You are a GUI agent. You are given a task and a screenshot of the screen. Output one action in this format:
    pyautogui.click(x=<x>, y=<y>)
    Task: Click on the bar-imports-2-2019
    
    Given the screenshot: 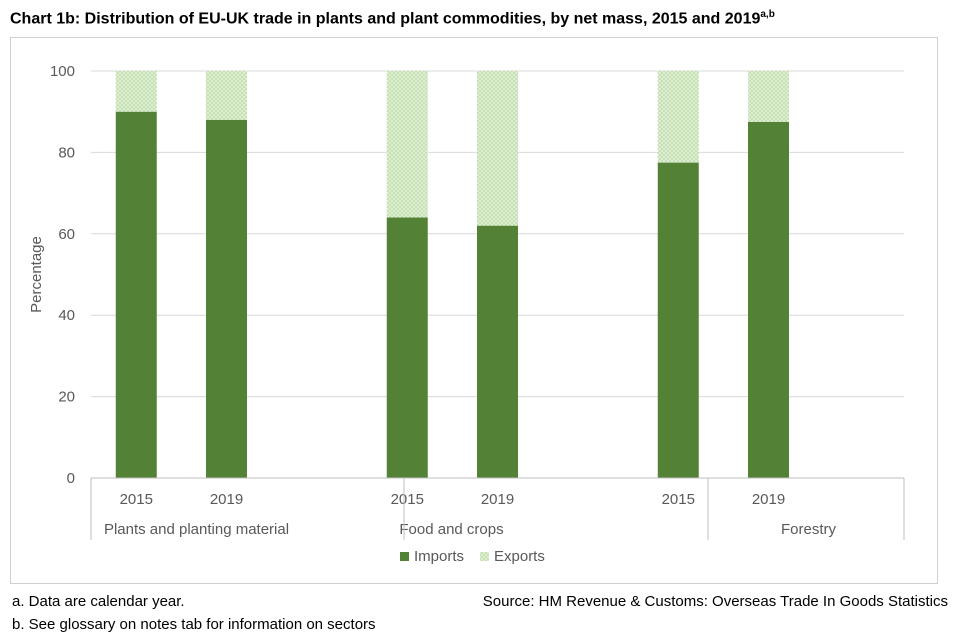 What is the action you would take?
    pyautogui.click(x=768, y=299)
    